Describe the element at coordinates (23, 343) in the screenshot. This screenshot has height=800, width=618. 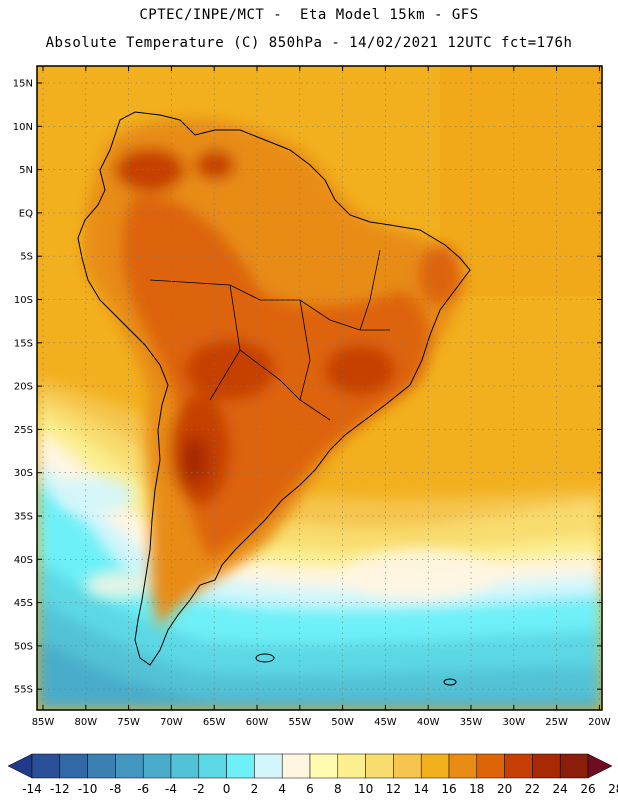
I see `lat-label: 15S` at that location.